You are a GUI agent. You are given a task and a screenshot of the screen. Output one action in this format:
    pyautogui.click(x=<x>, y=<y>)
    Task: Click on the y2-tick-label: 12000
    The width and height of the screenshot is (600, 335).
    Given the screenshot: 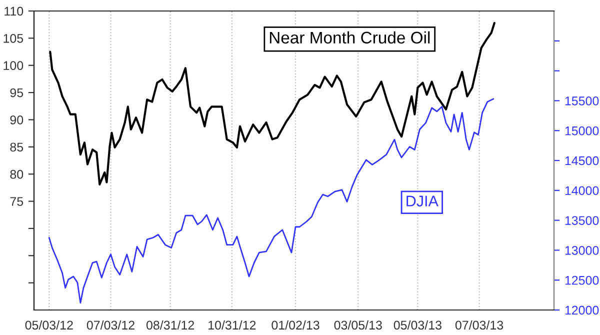 What is the action you would take?
    pyautogui.click(x=582, y=310)
    